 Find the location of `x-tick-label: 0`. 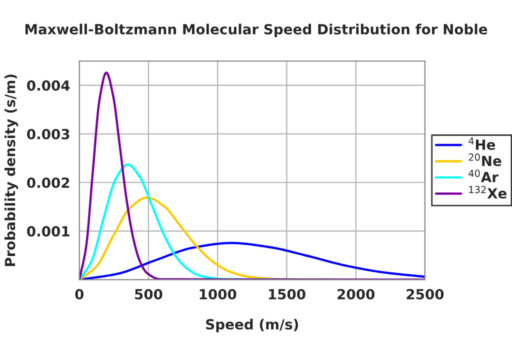

x-tick-label: 0 is located at coordinates (79, 294).